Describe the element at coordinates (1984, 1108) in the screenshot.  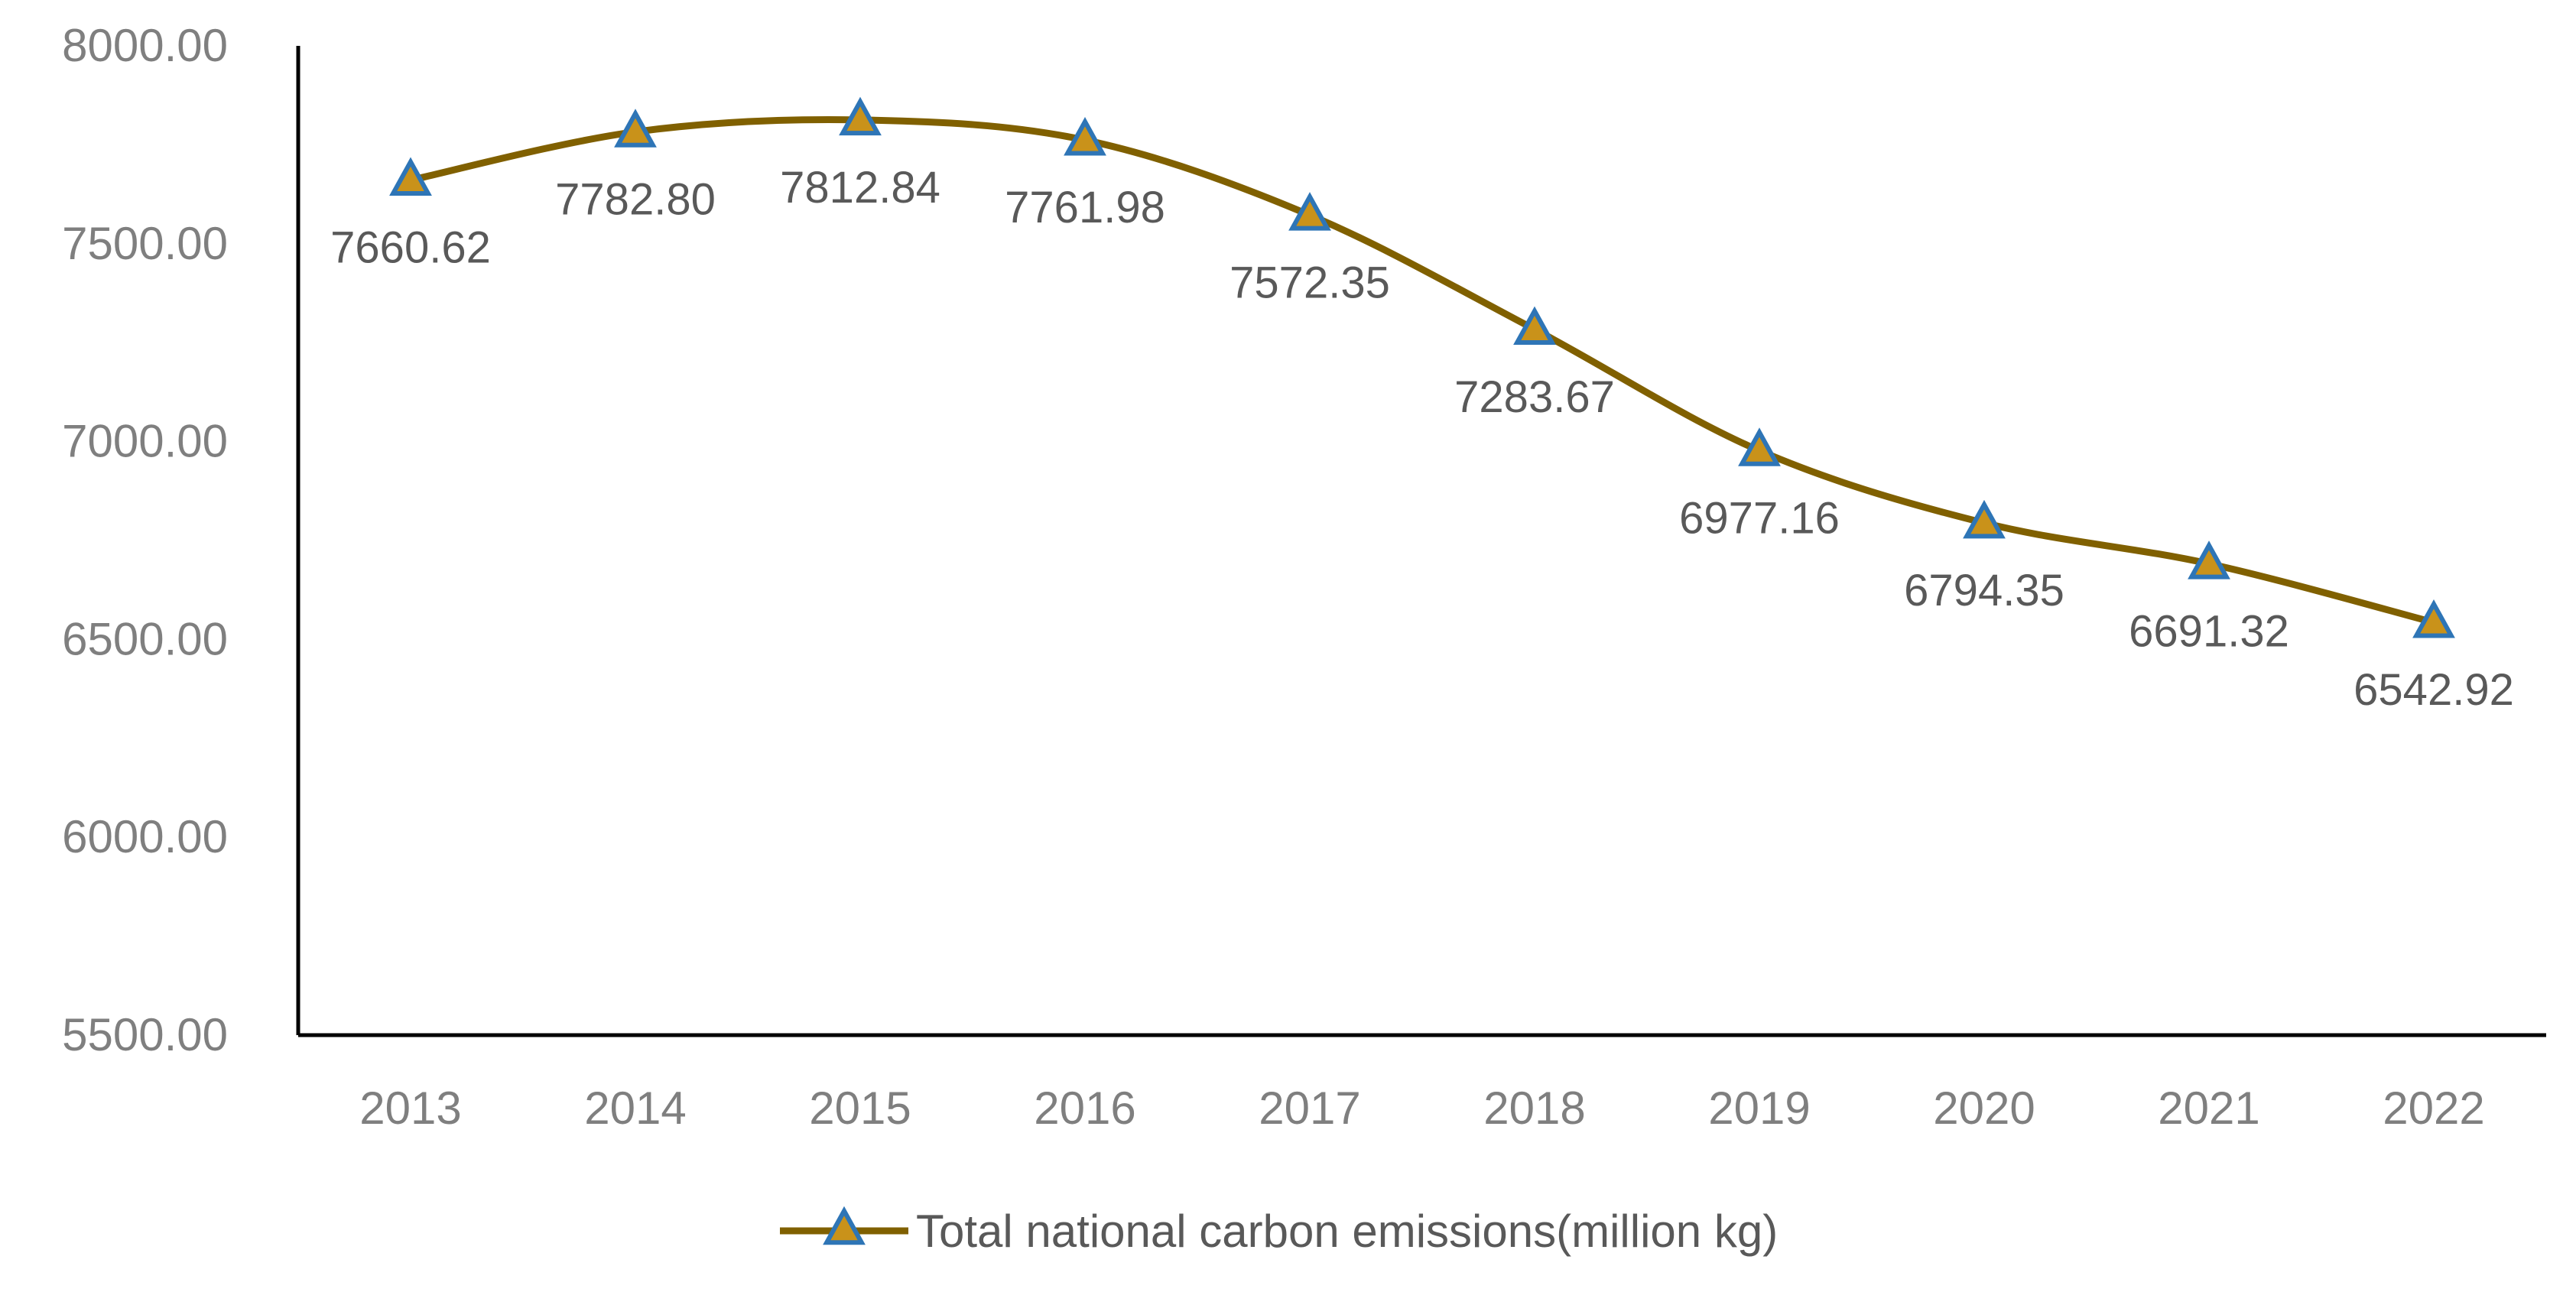
I see `x-tick-label: 2020` at that location.